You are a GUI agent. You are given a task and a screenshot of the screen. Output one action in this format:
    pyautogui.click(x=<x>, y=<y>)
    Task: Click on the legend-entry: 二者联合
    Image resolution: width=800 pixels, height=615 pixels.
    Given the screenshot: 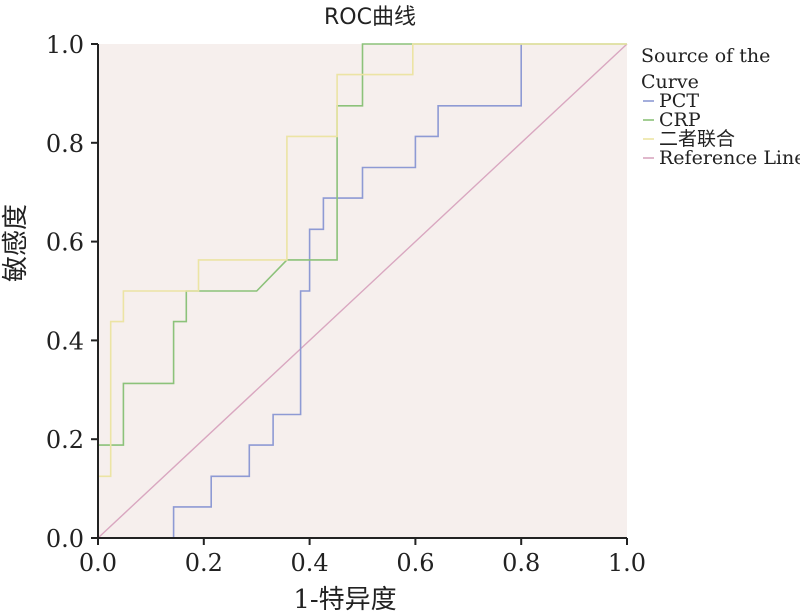 What is the action you would take?
    pyautogui.click(x=697, y=139)
    